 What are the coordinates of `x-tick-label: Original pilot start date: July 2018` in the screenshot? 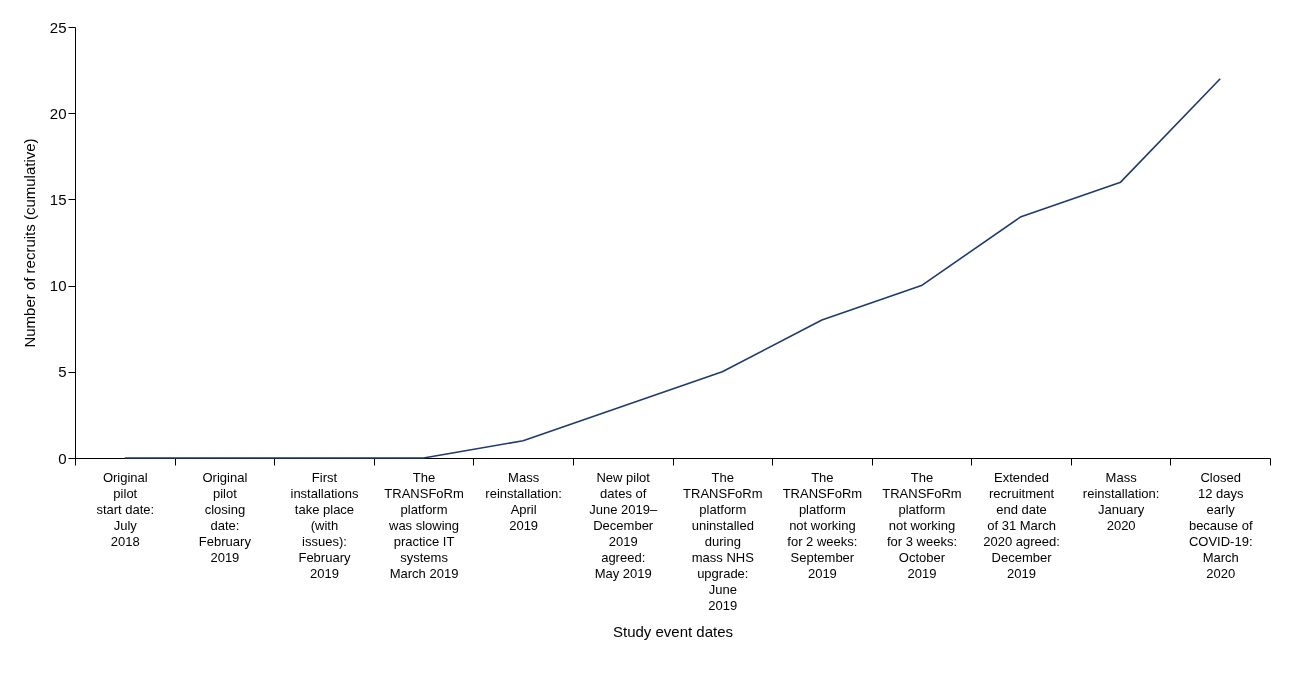 It's located at (125, 509).